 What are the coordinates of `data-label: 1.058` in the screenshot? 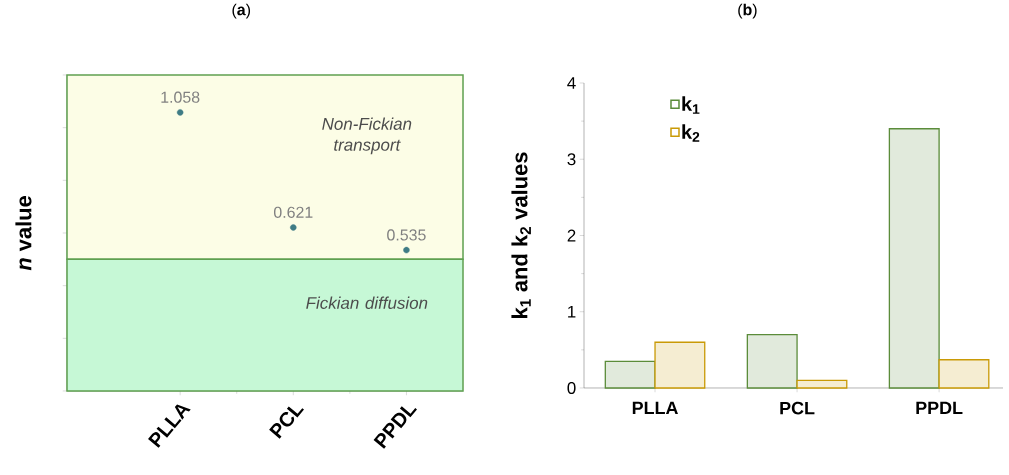 It's located at (180, 97).